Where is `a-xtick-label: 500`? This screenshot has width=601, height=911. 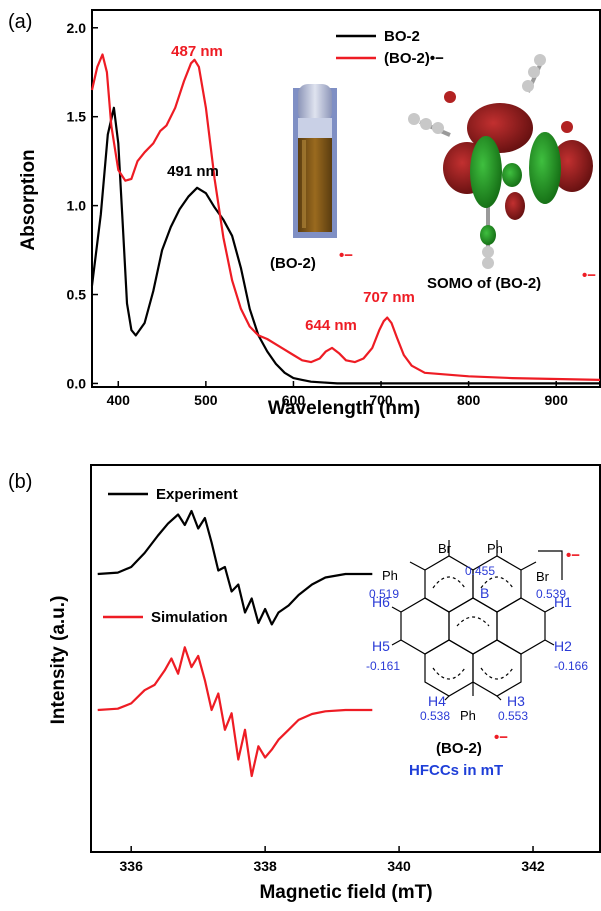 a-xtick-label: 500 is located at coordinates (206, 400).